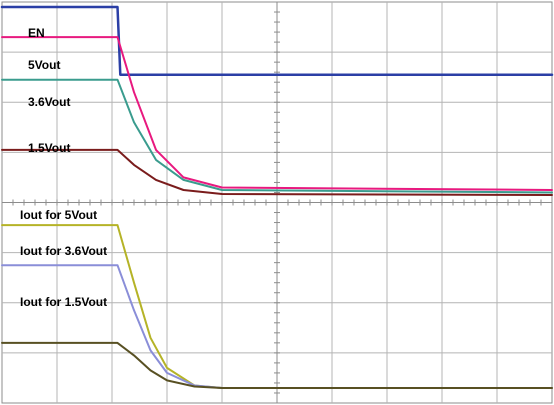 The width and height of the screenshot is (554, 405). Describe the element at coordinates (63, 302) in the screenshot. I see `label-iout-1-5vout: Iout for 1.5Vout` at that location.